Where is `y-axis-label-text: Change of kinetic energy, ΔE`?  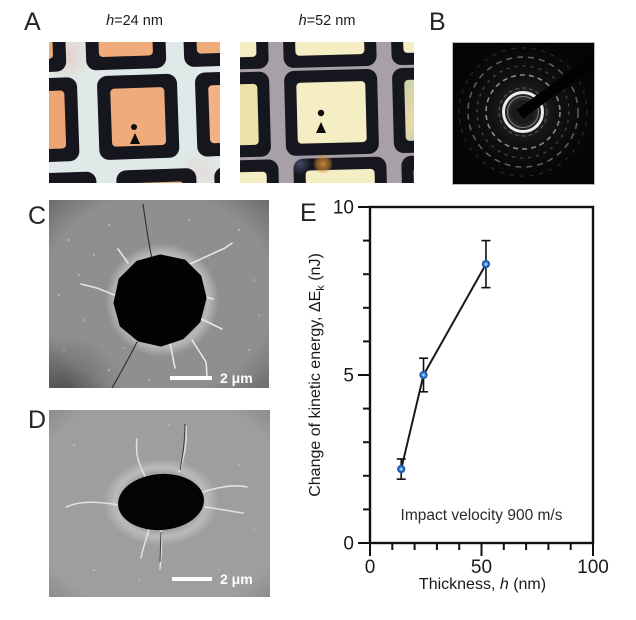 y-axis-label-text: Change of kinetic energy, ΔE is located at coordinates (315, 393).